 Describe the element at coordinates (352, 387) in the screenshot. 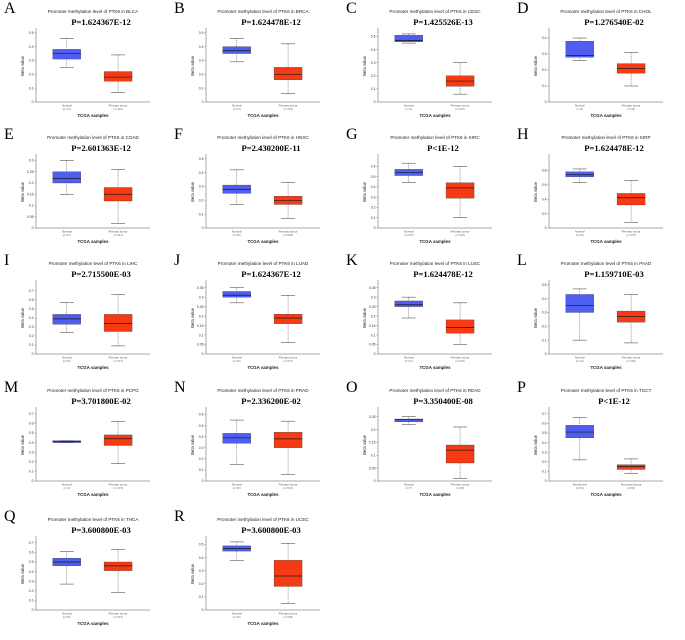

I see `panel-letter: O` at that location.